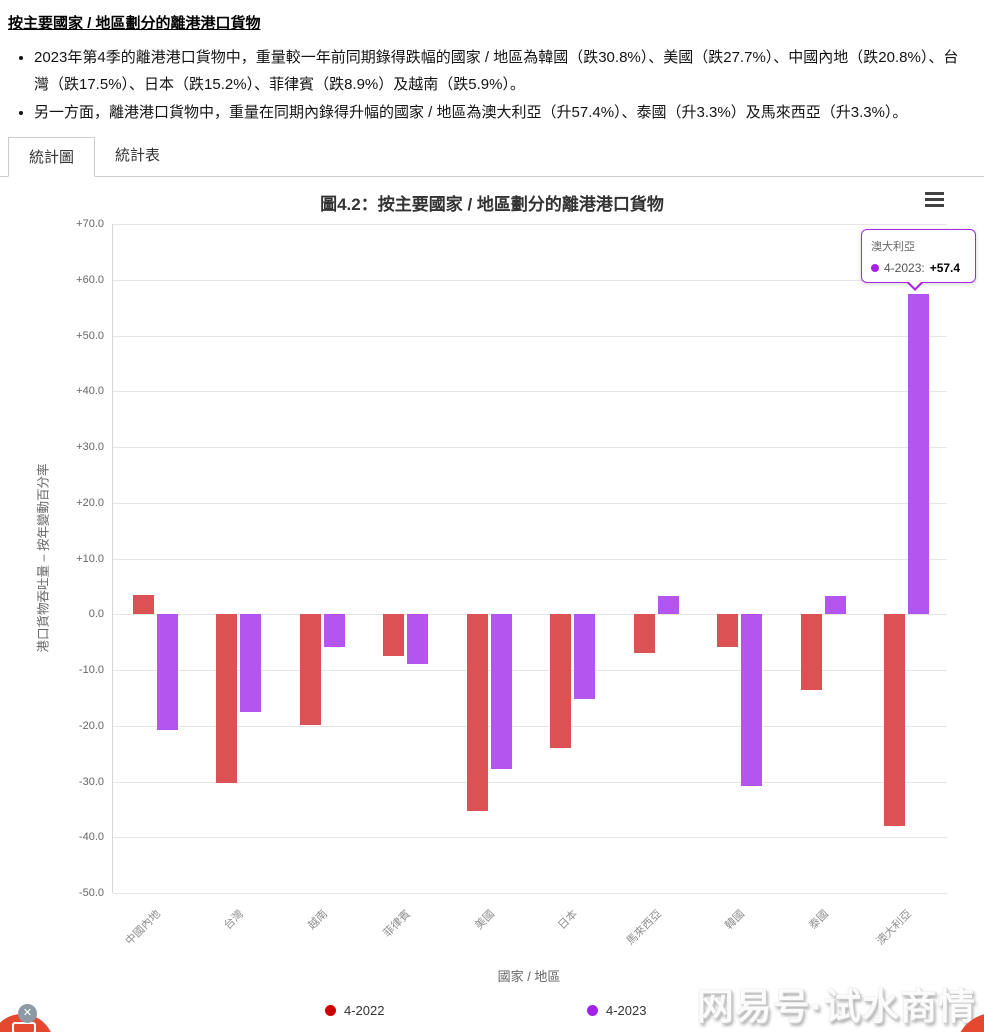 This screenshot has width=984, height=1032. Describe the element at coordinates (90, 391) in the screenshot. I see `y-tick-label: +40.0` at that location.